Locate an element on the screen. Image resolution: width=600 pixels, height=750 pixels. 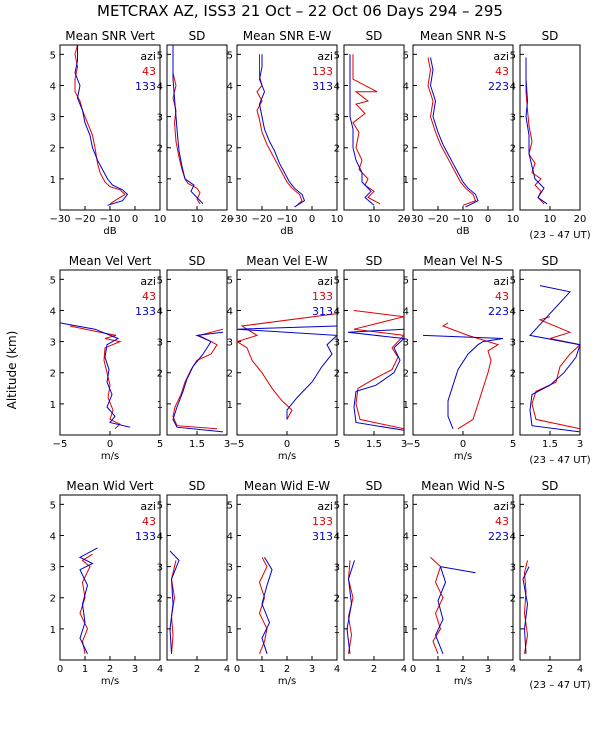
panel-title: Mean Wid Vert is located at coordinates (109, 486).